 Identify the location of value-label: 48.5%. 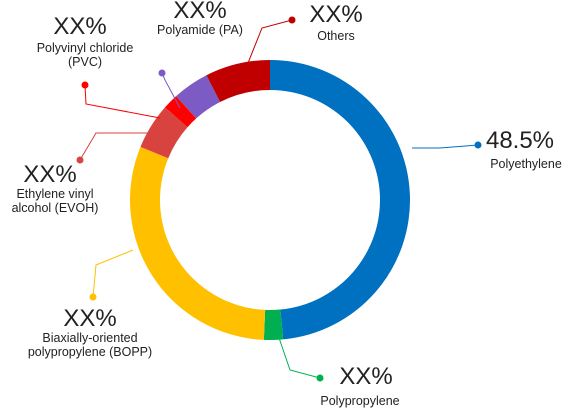
(520, 140).